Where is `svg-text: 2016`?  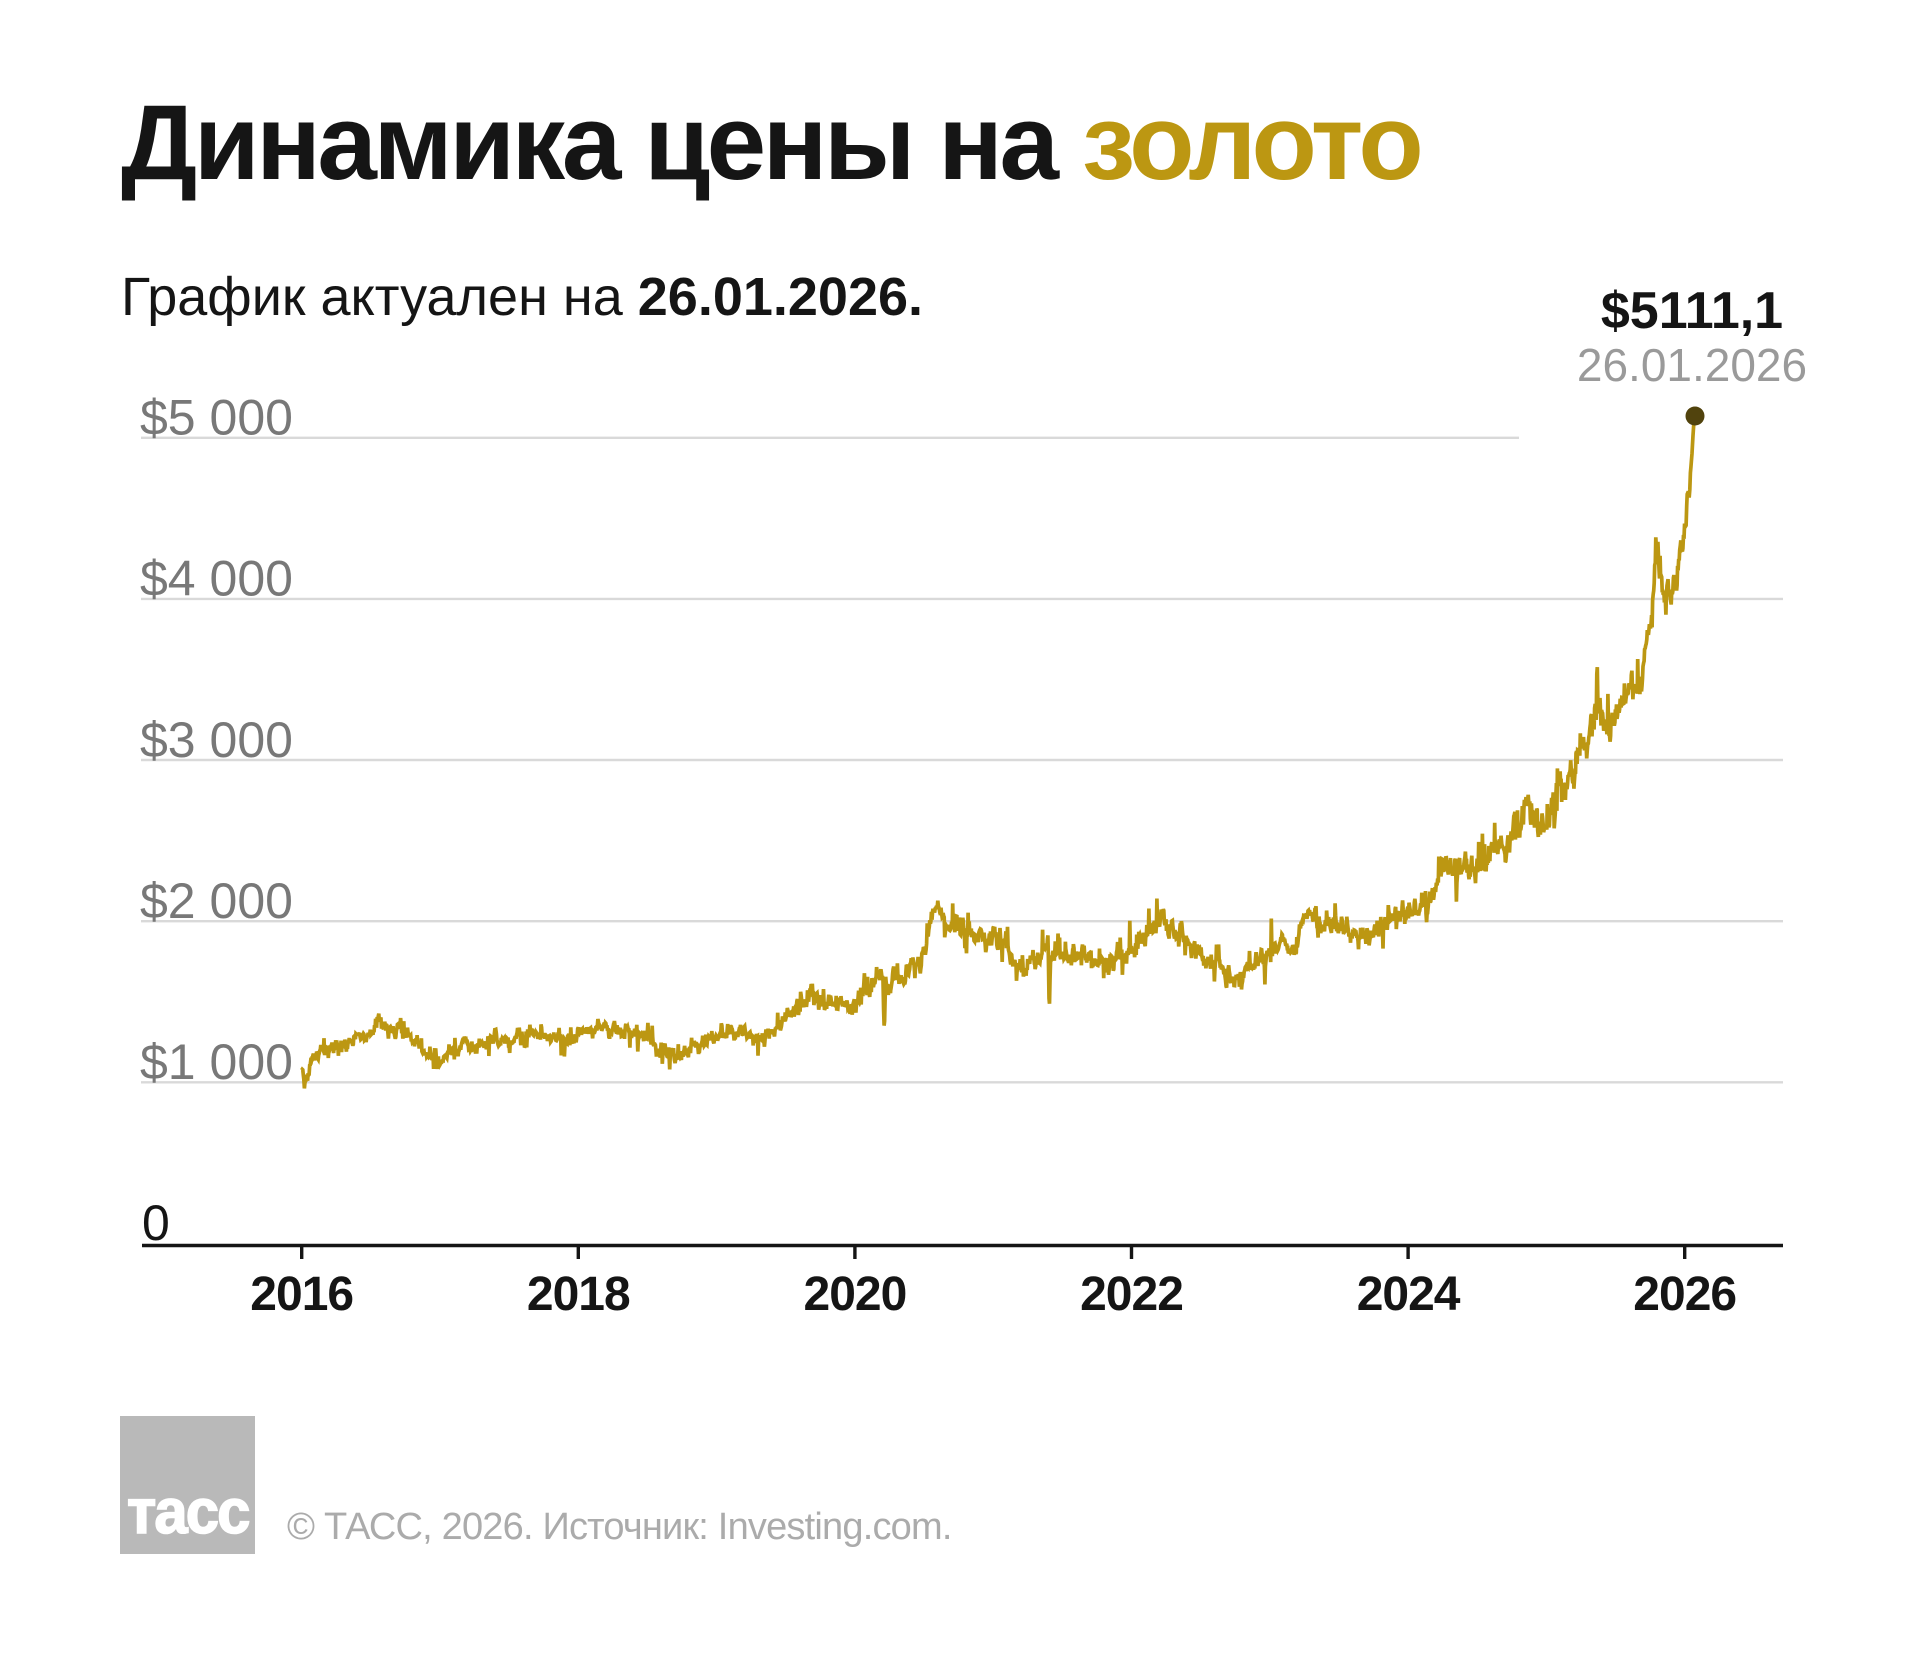
svg-text: 2016 is located at coordinates (301, 1294).